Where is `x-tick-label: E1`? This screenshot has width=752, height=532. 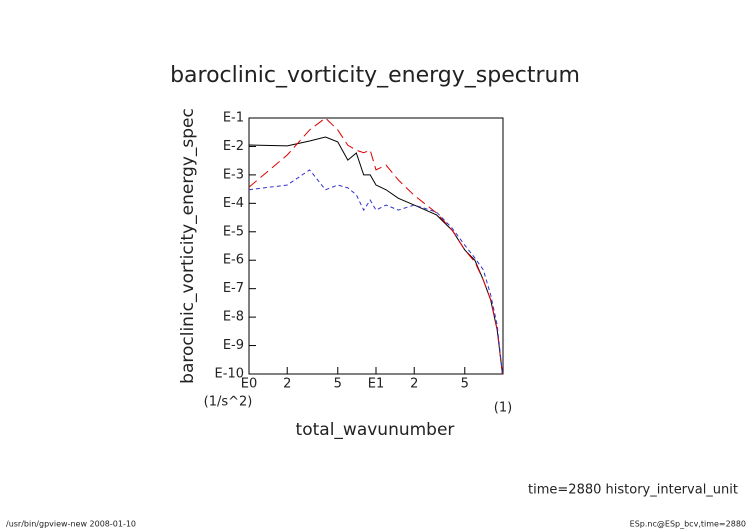
x-tick-label: E1 is located at coordinates (376, 384).